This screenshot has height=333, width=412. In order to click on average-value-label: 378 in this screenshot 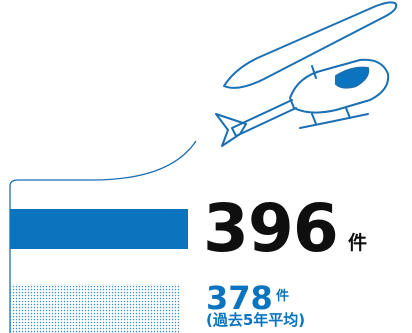, I will do `click(239, 298)`.